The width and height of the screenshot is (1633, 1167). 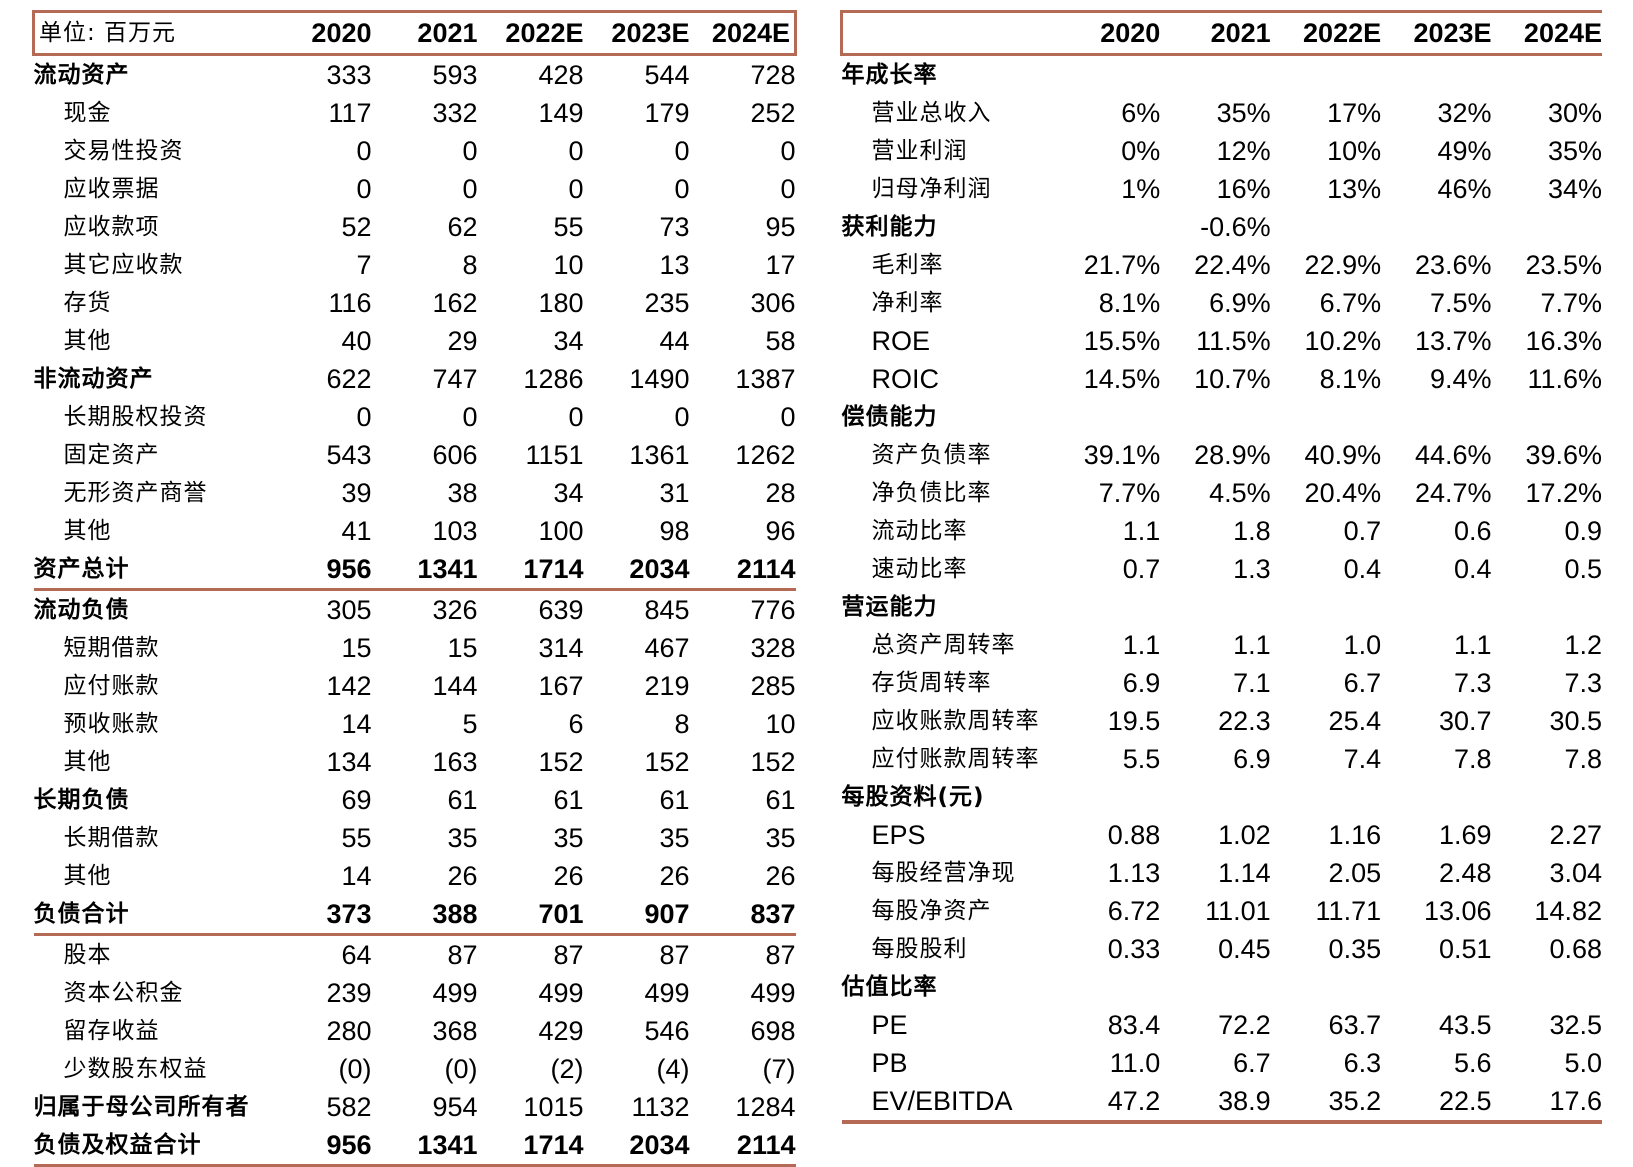 I want to click on row-label: 少数股东权益, so click(x=135, y=1069).